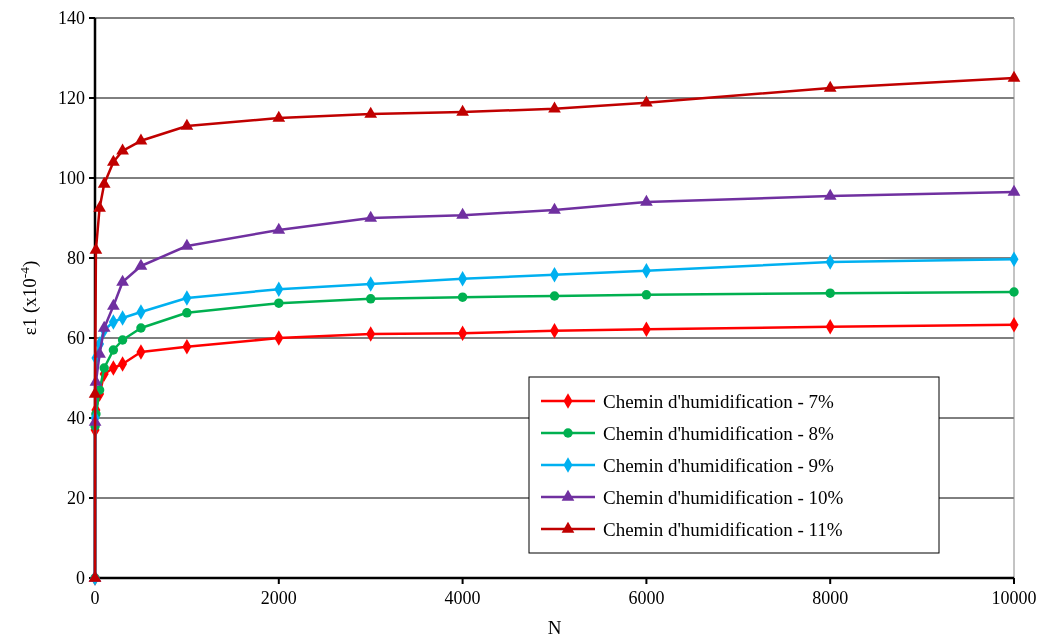 The image size is (1049, 638). What do you see at coordinates (80, 578) in the screenshot?
I see `y-tick-label: 0` at bounding box center [80, 578].